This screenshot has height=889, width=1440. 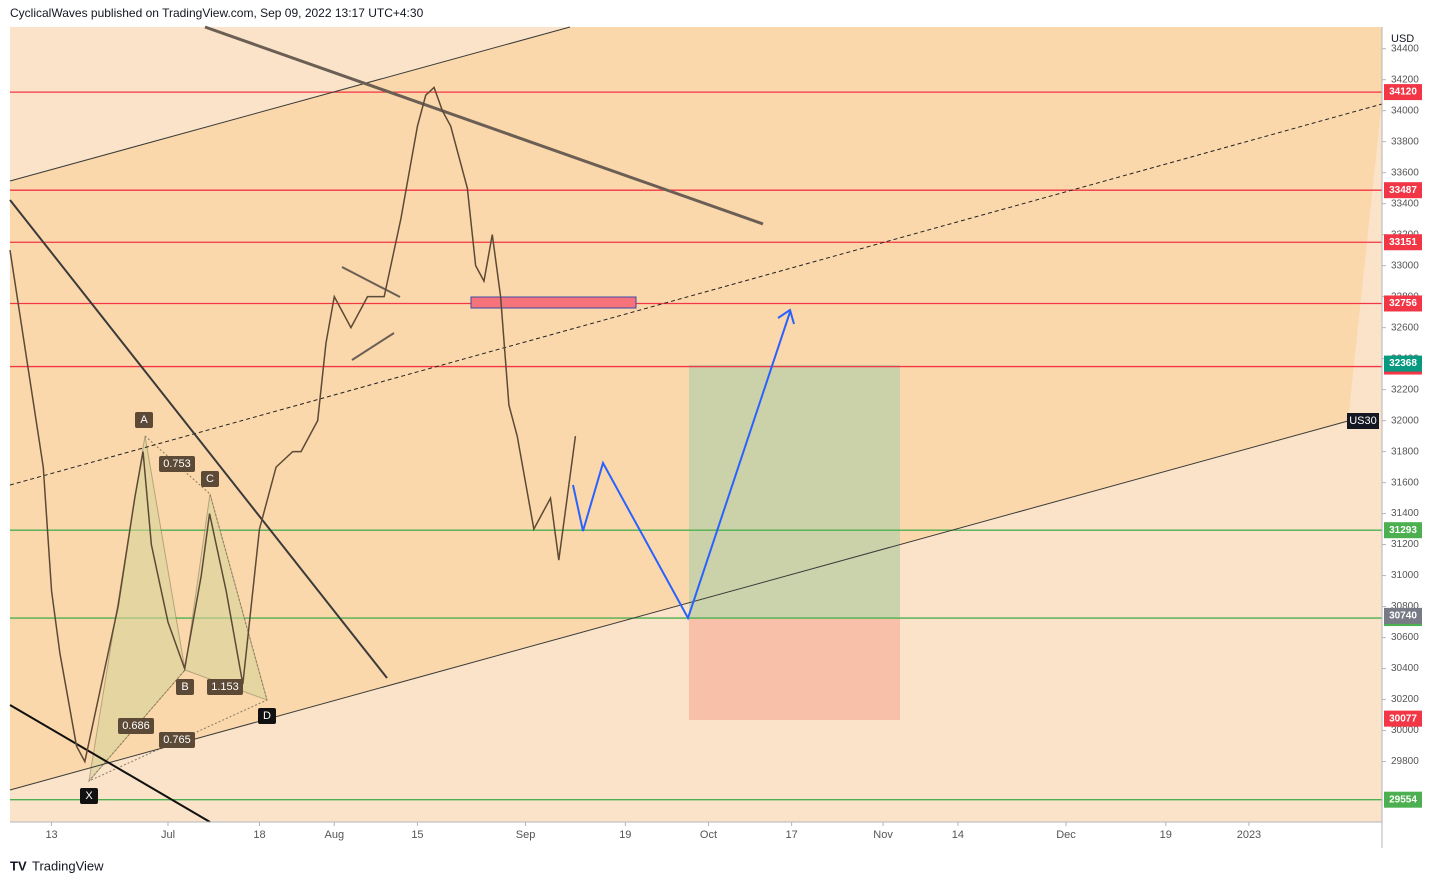 What do you see at coordinates (1249, 835) in the screenshot?
I see `x-tick-label: 2023` at bounding box center [1249, 835].